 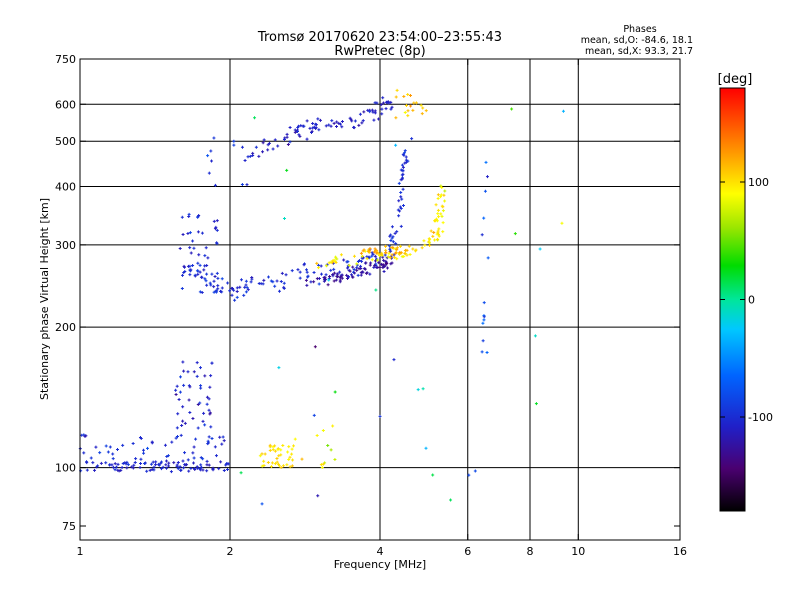 What do you see at coordinates (65, 245) in the screenshot?
I see `y-tick-label: 300` at bounding box center [65, 245].